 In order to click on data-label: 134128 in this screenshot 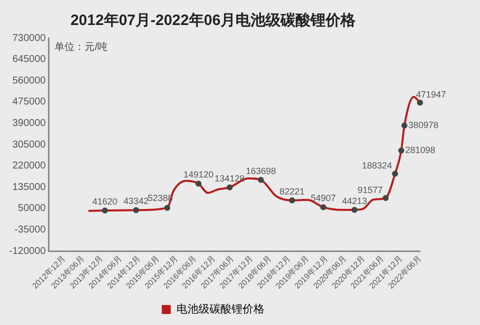, I will do `click(229, 178)`.